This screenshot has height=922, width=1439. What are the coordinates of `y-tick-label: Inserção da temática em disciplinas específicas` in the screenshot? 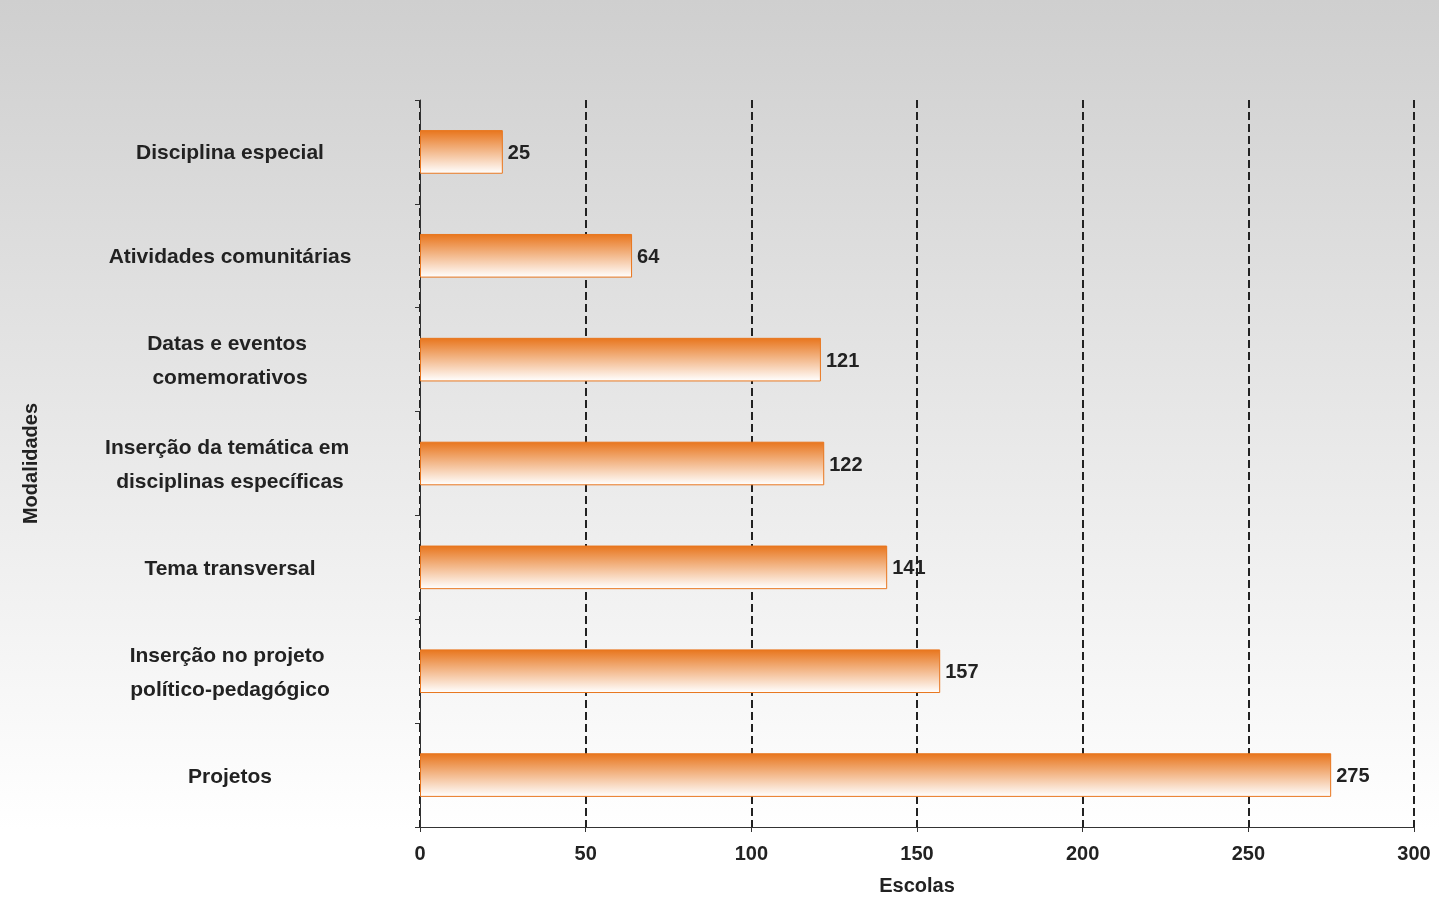 It's located at (230, 463).